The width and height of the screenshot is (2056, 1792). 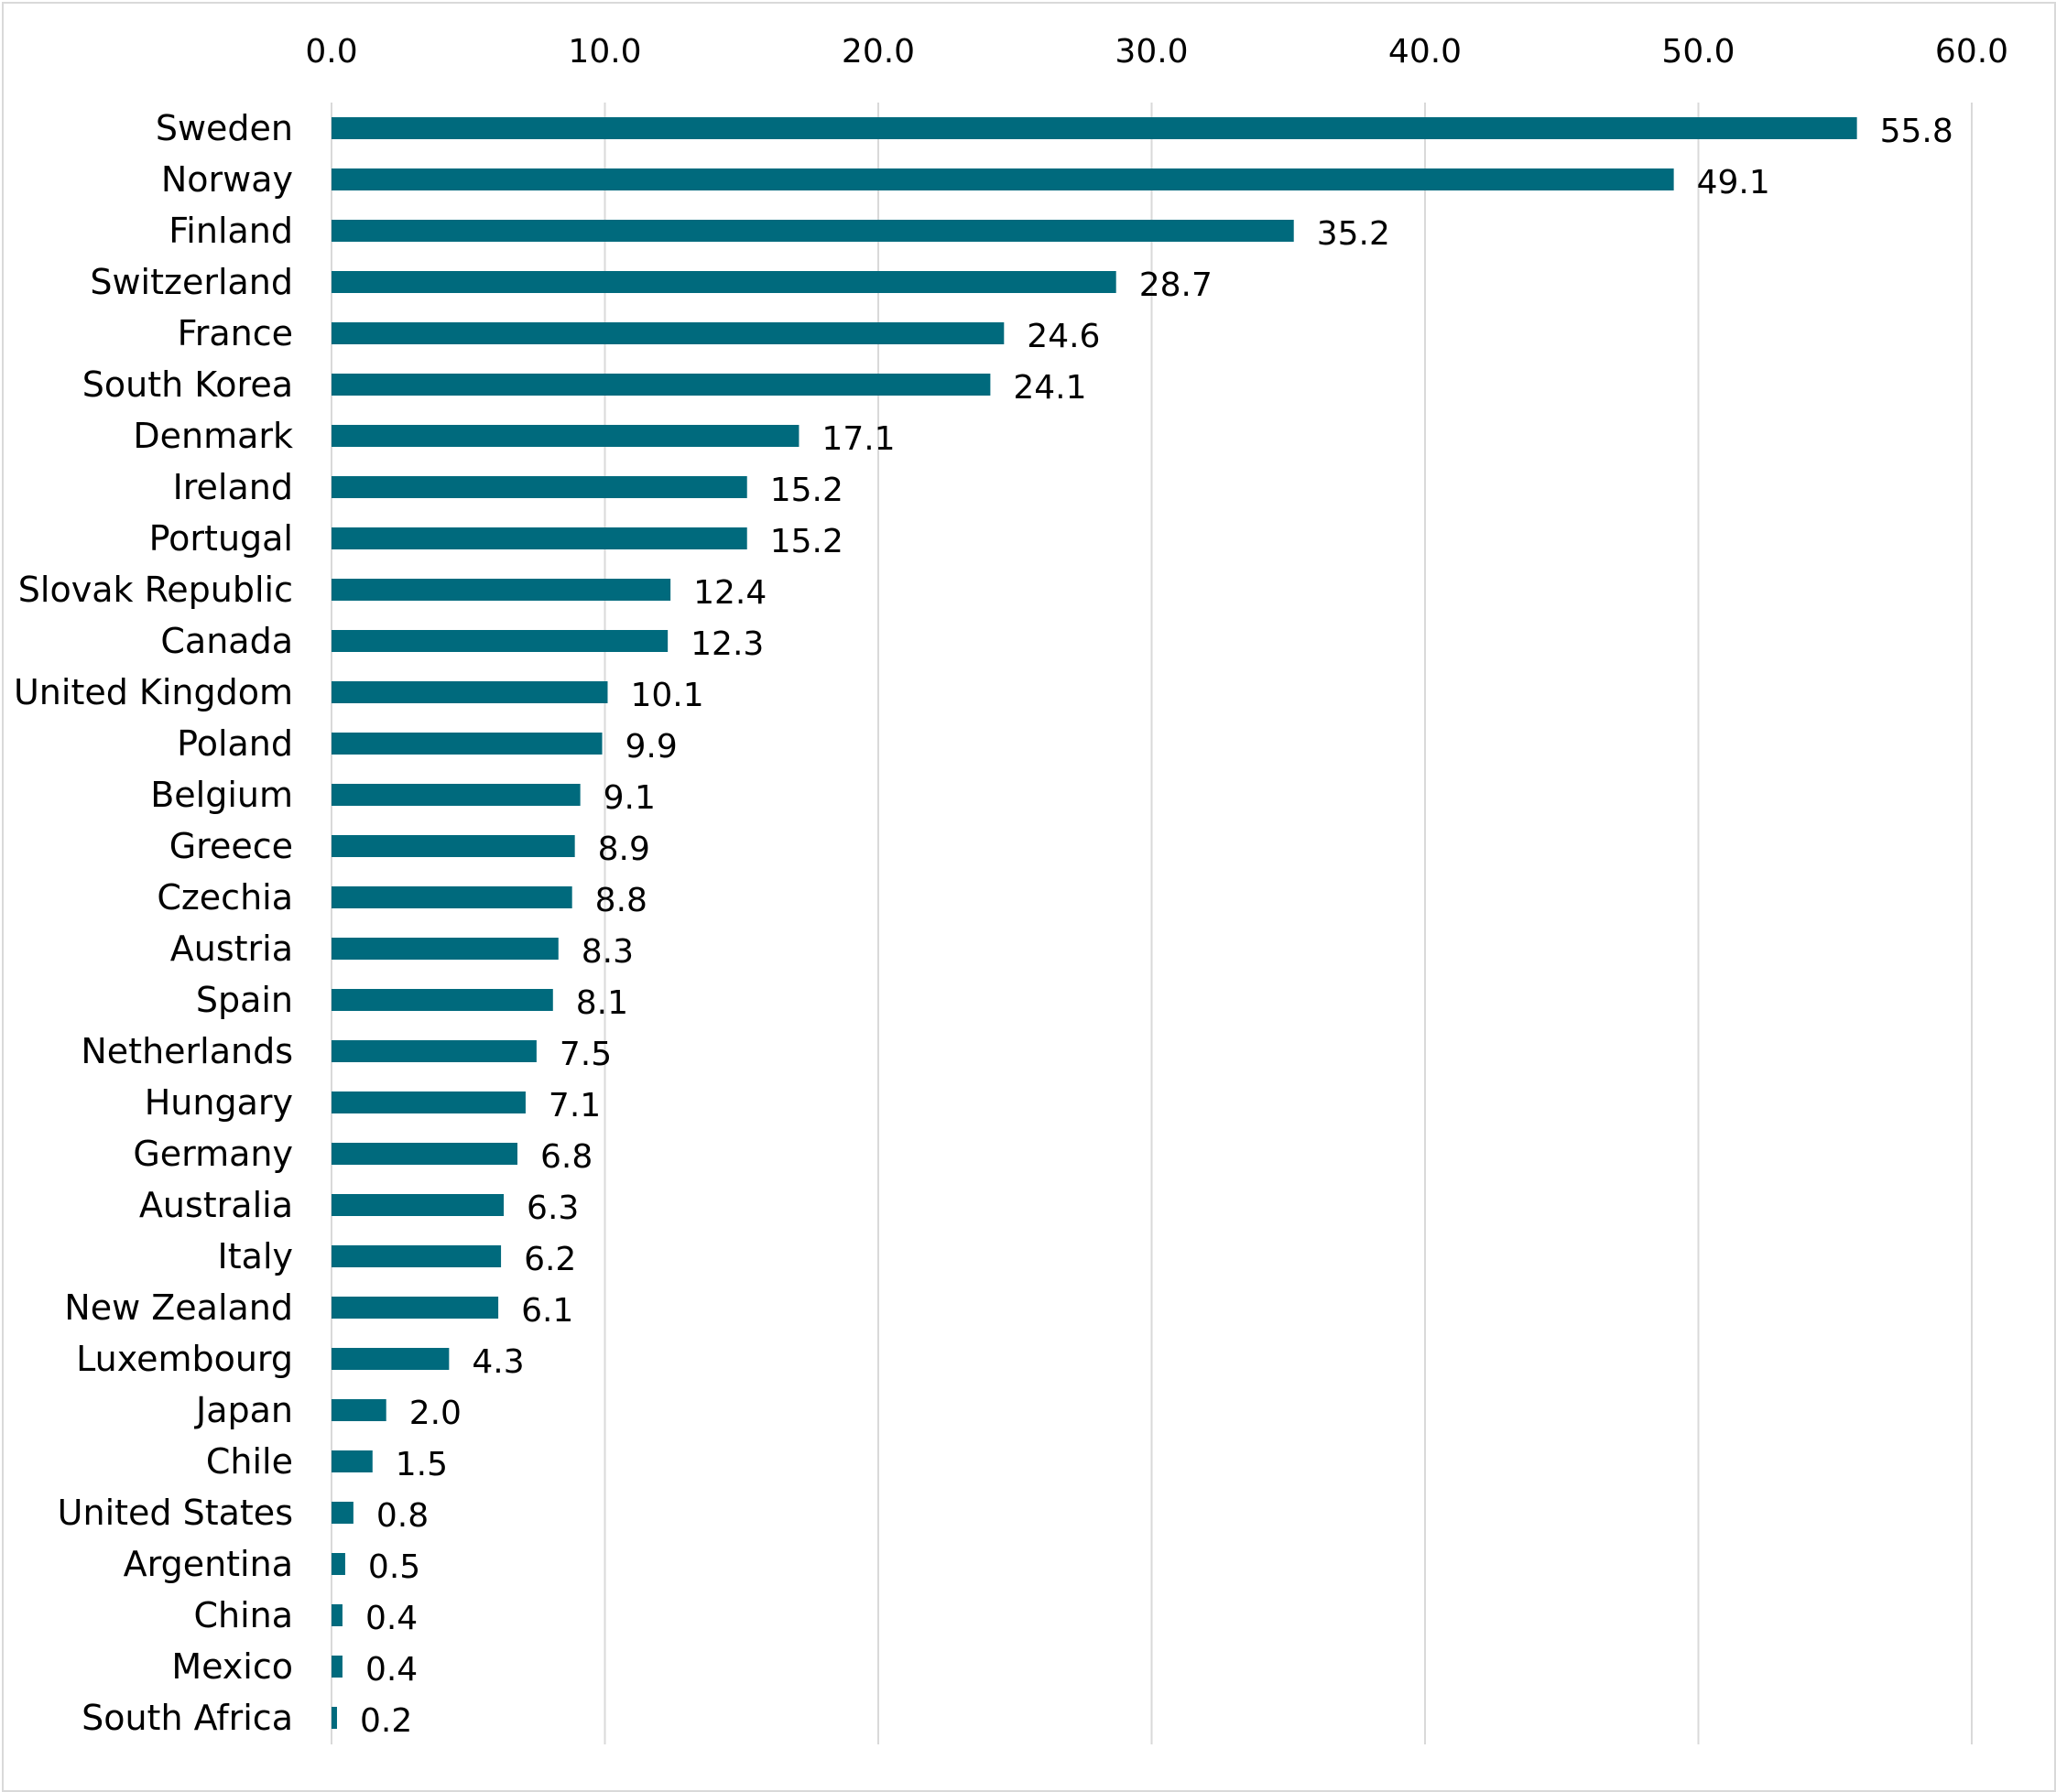 What do you see at coordinates (1425, 52) in the screenshot?
I see `x-tick-label: 40.0` at bounding box center [1425, 52].